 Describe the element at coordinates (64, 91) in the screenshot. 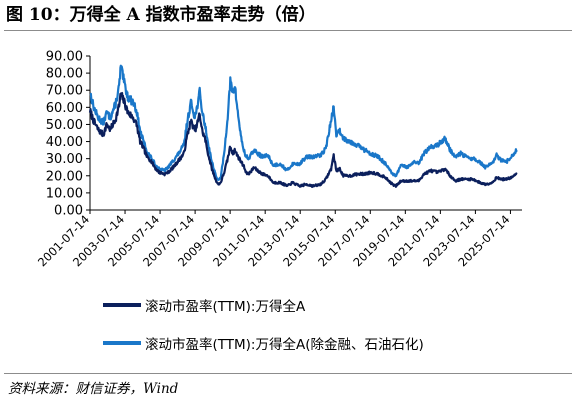

I see `y-tick-label: 70.00` at that location.